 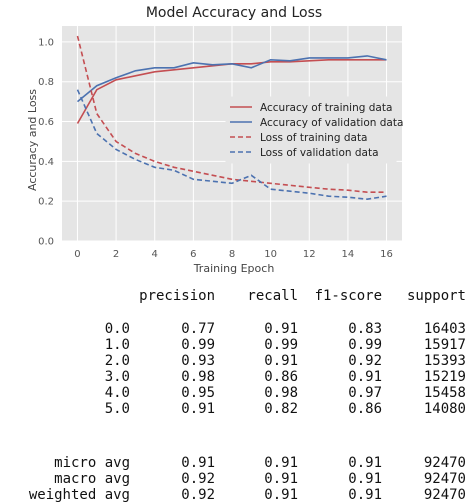 I want to click on support-value: 15917, so click(x=426, y=345).